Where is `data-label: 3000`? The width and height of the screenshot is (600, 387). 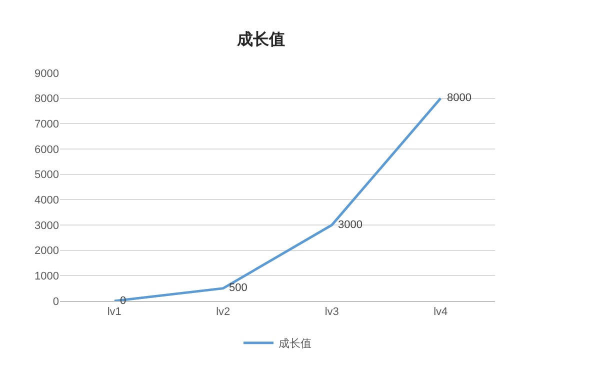 data-label: 3000 is located at coordinates (350, 225).